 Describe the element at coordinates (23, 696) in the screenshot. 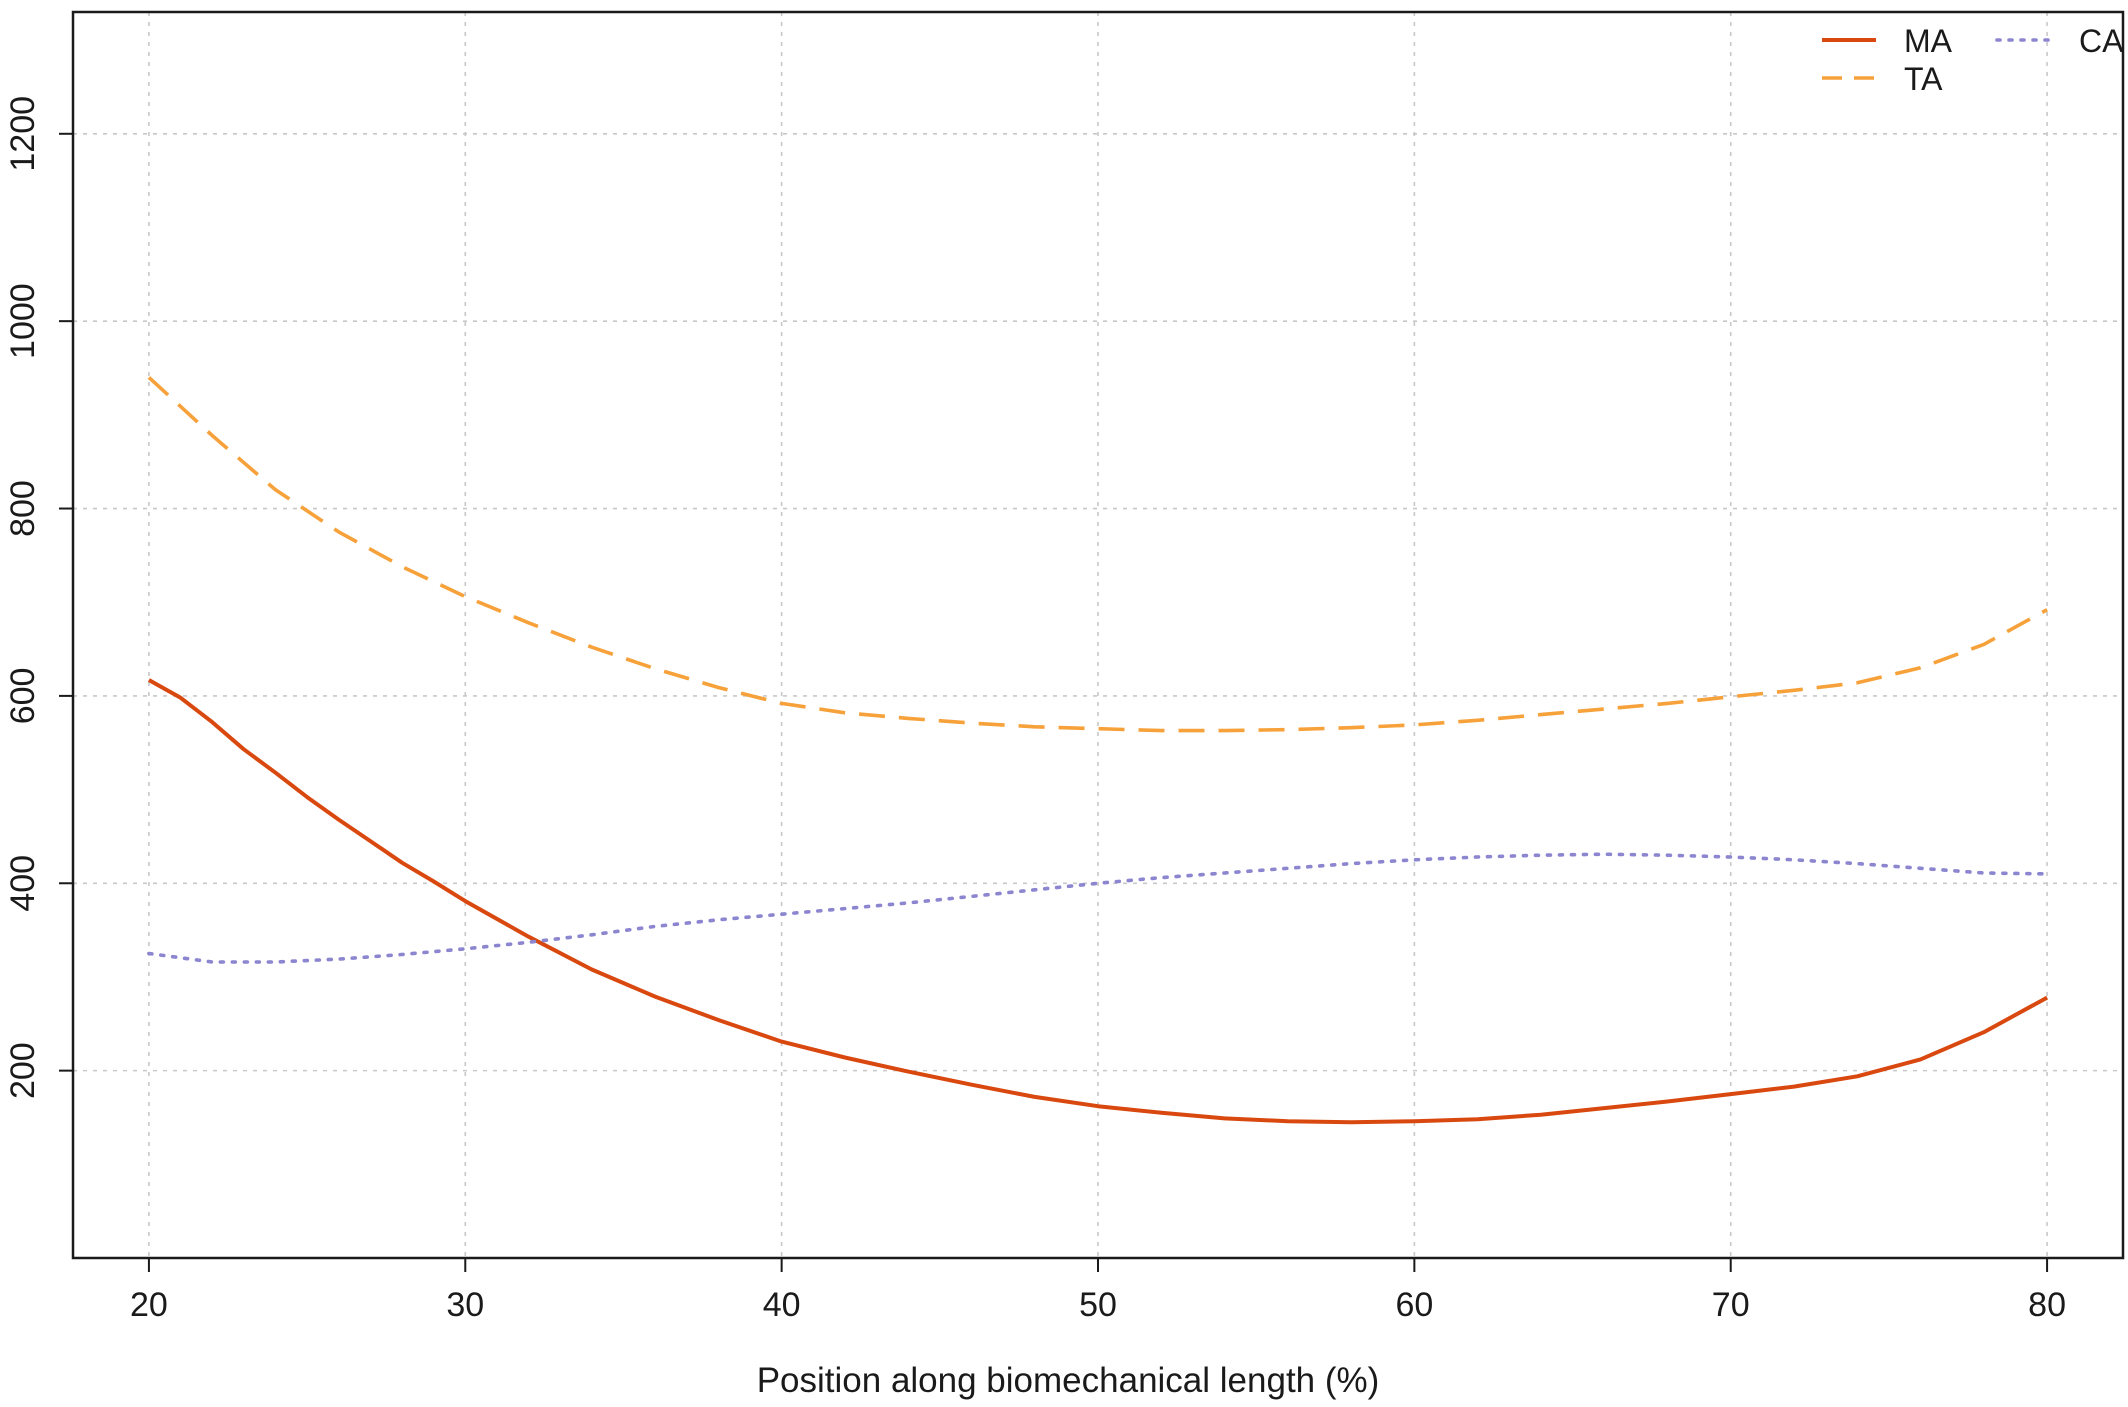

I see `y-tick-label: 600` at that location.